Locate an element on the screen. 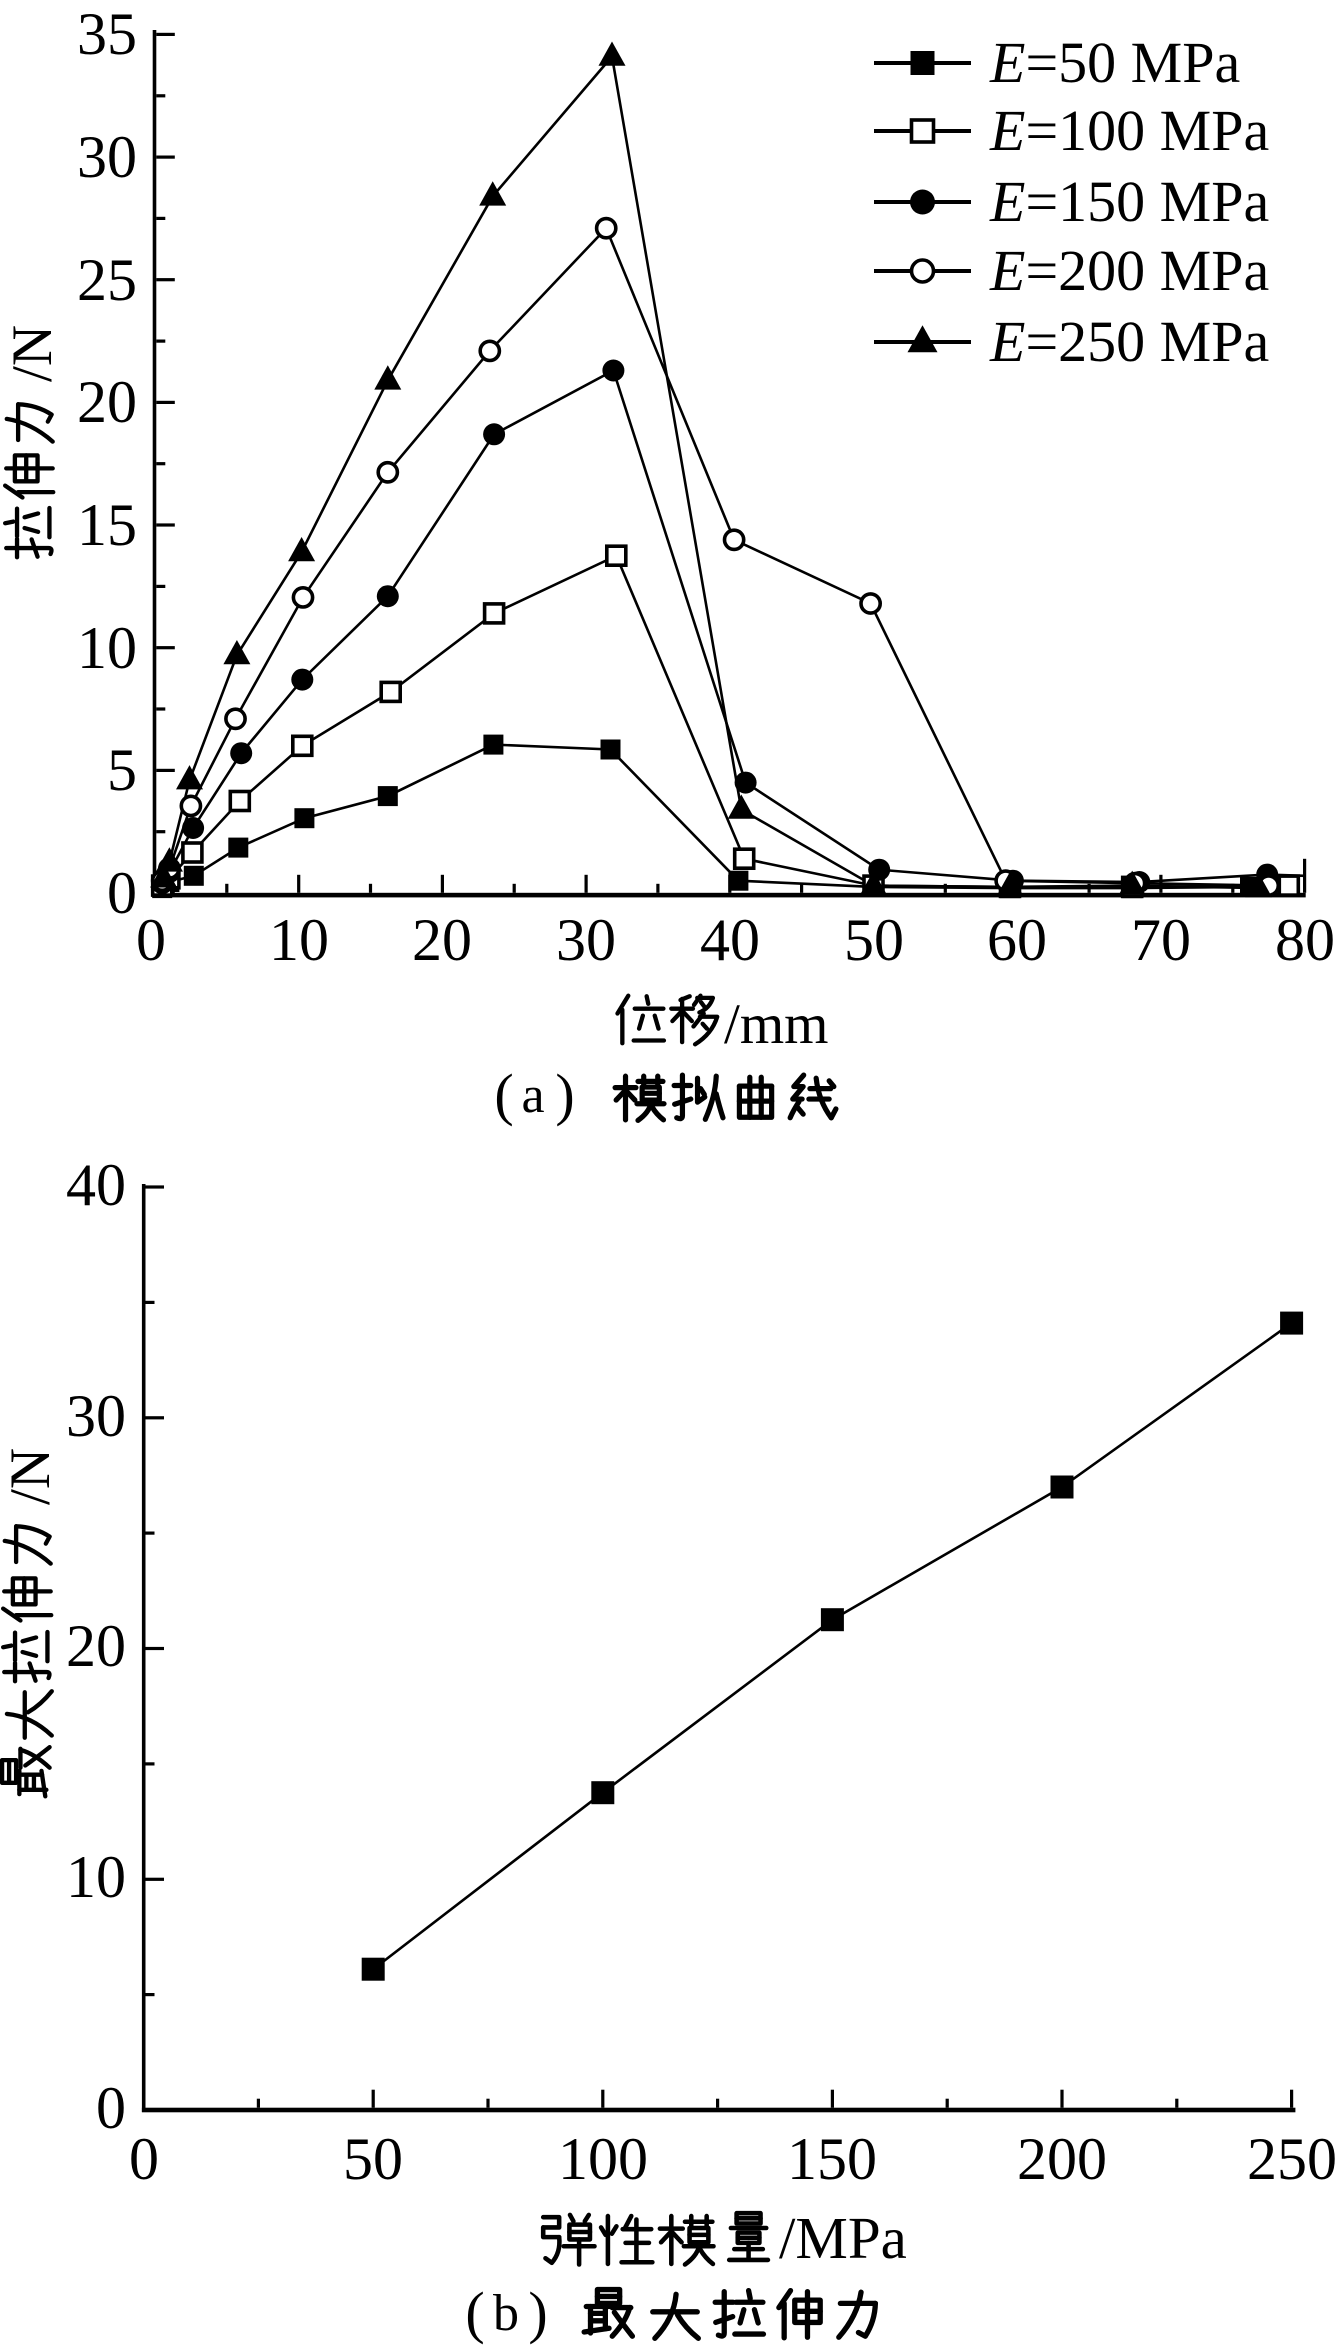 This screenshot has height=2345, width=1335. svg-text: /MPa is located at coordinates (843, 2238).